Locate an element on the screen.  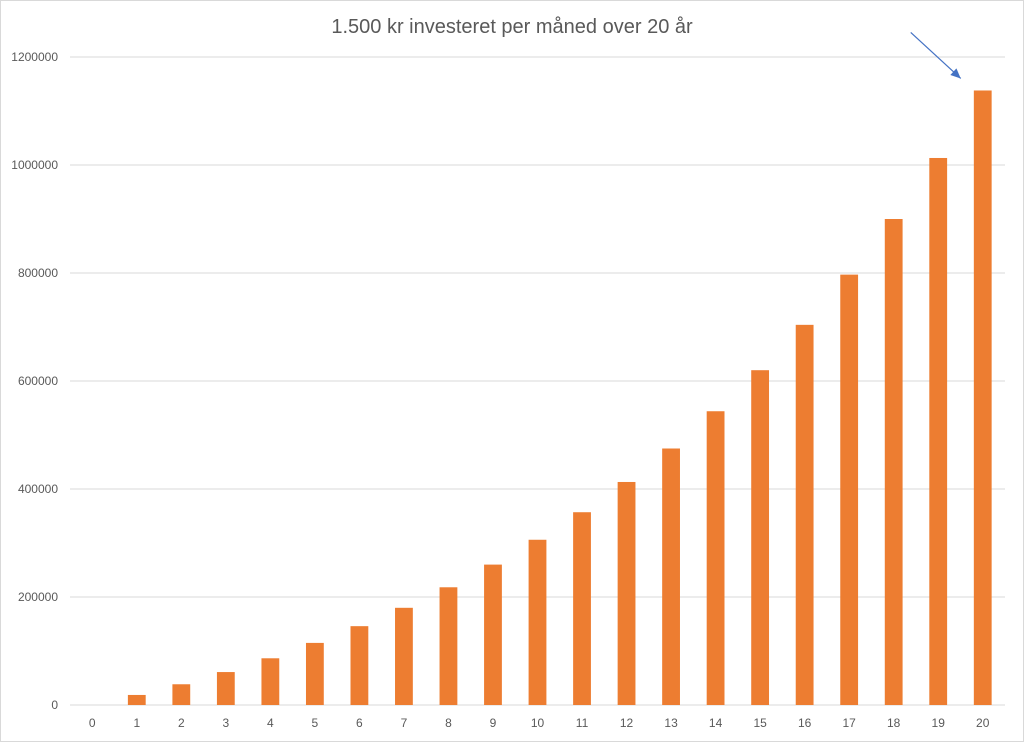
x-tick-label: 0 is located at coordinates (92, 723).